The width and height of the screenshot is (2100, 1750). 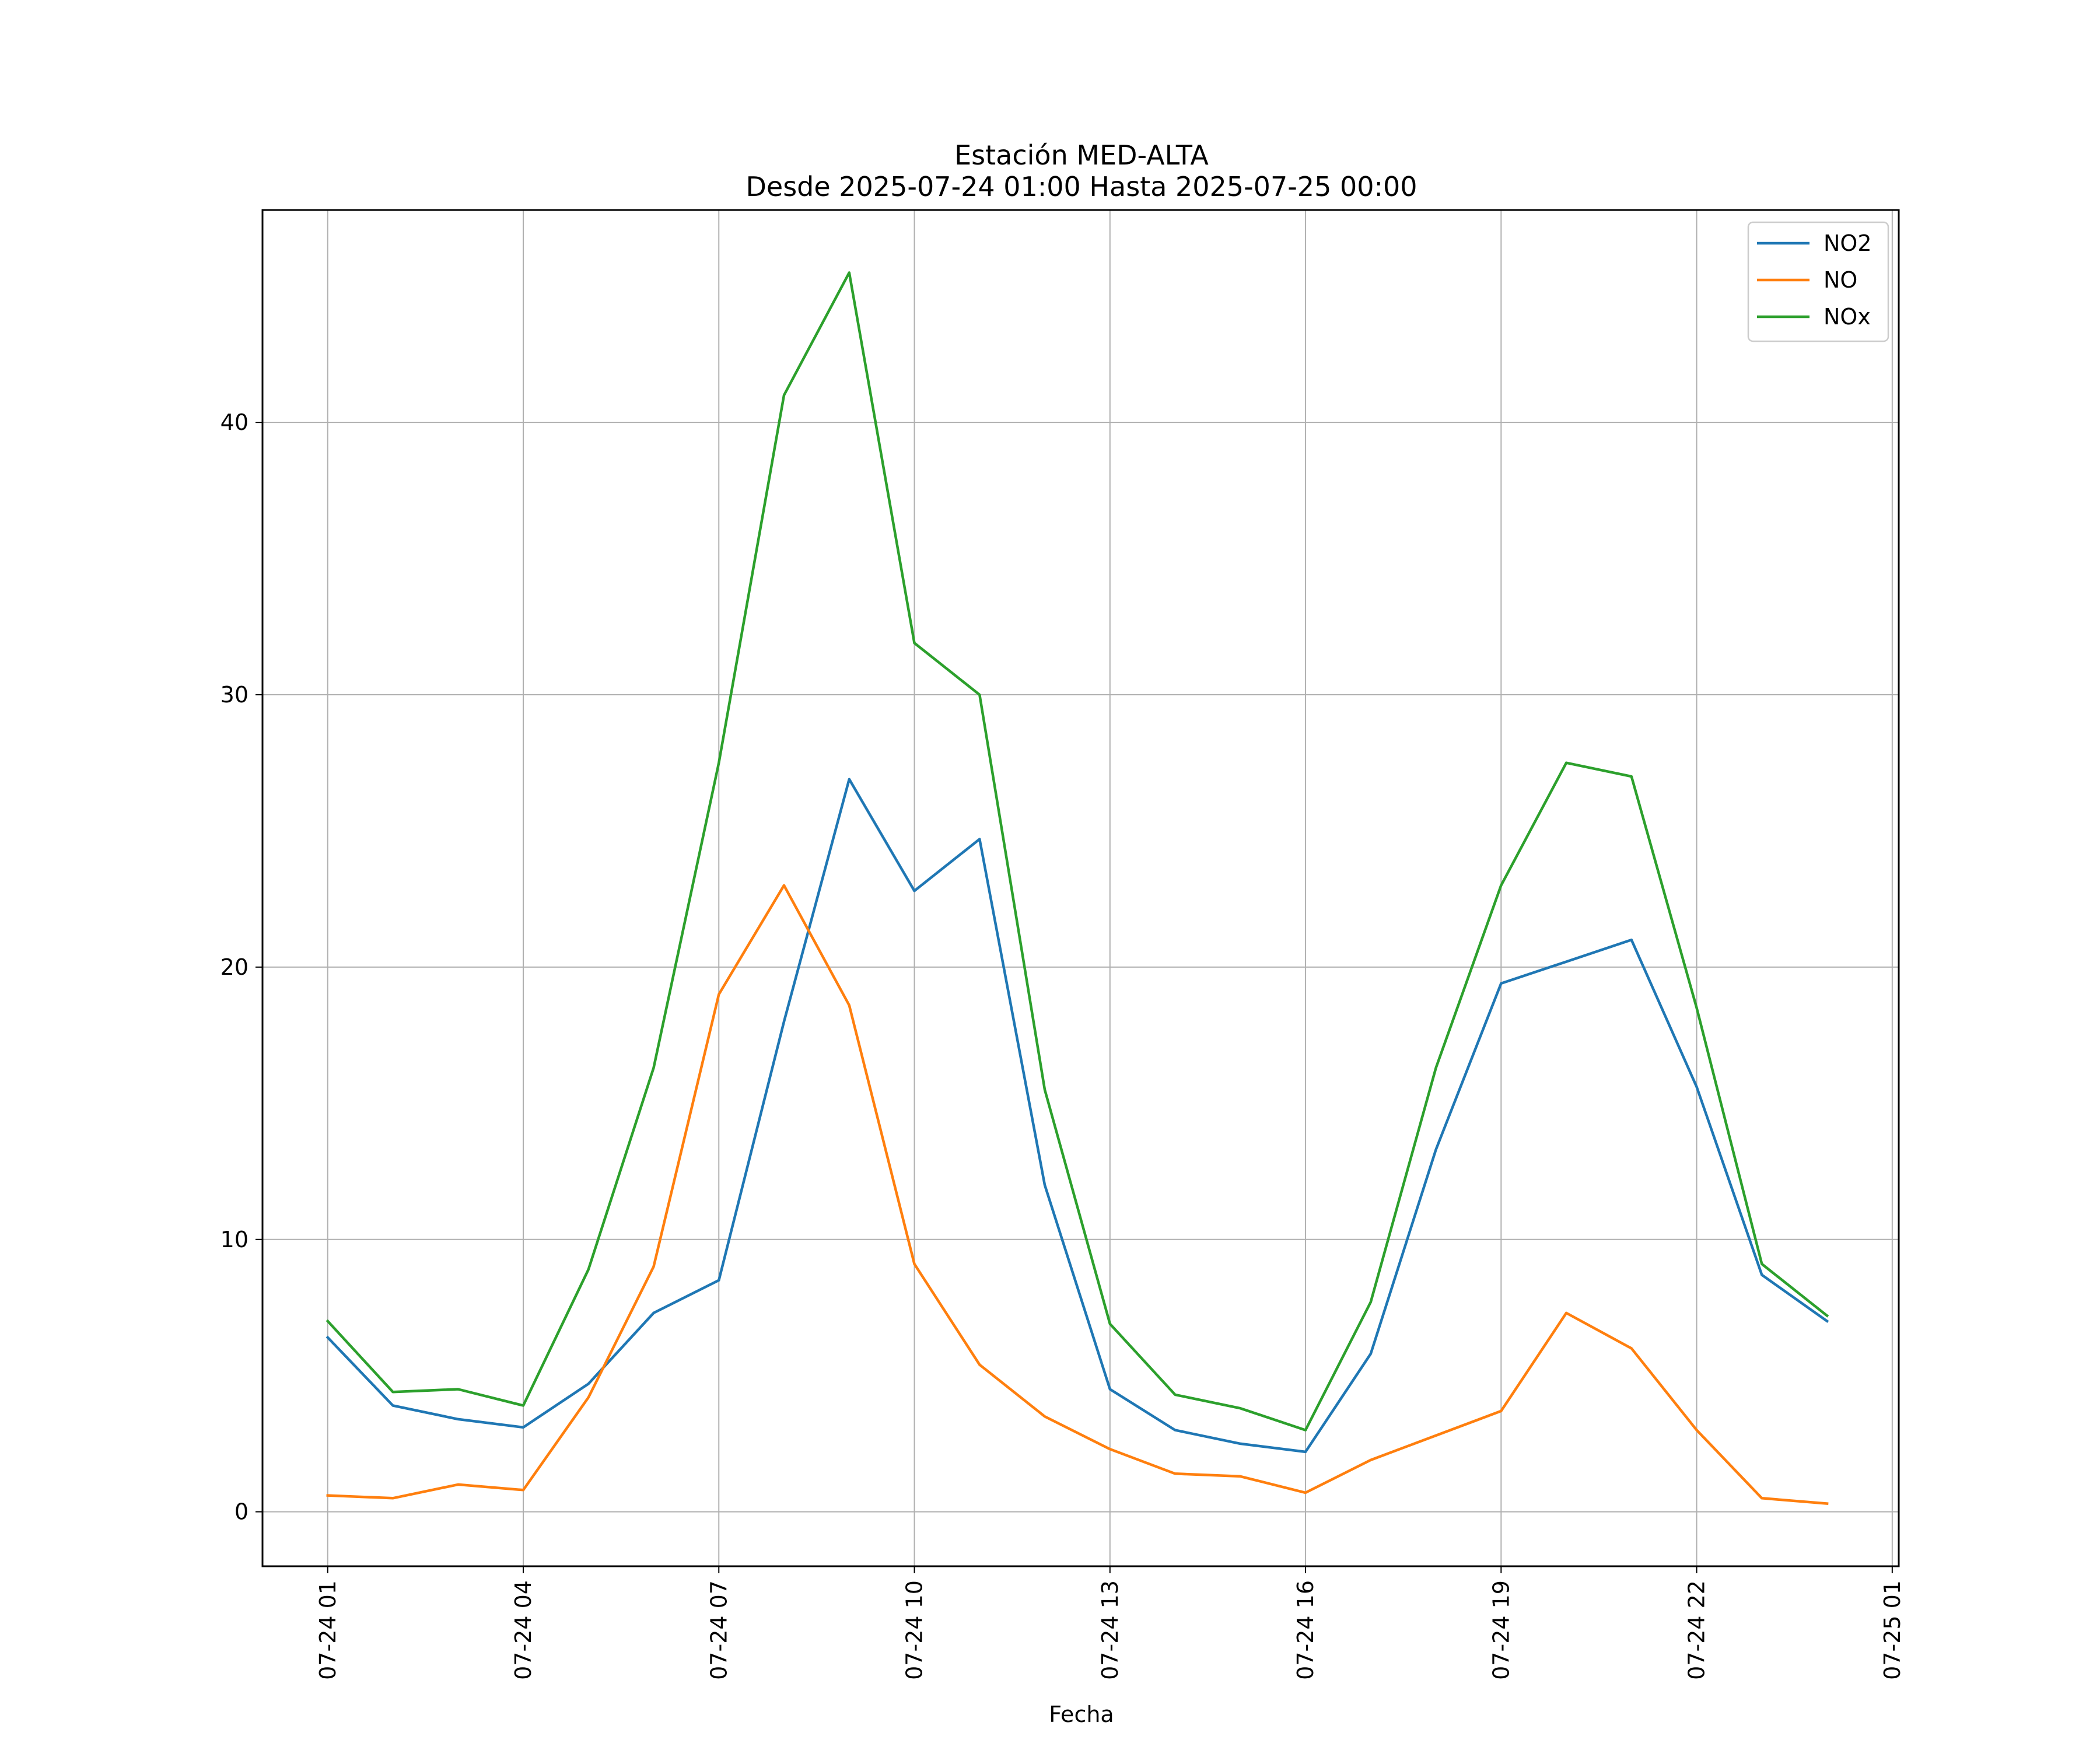 I want to click on x-tick-label: 07-25 01, so click(x=1892, y=1630).